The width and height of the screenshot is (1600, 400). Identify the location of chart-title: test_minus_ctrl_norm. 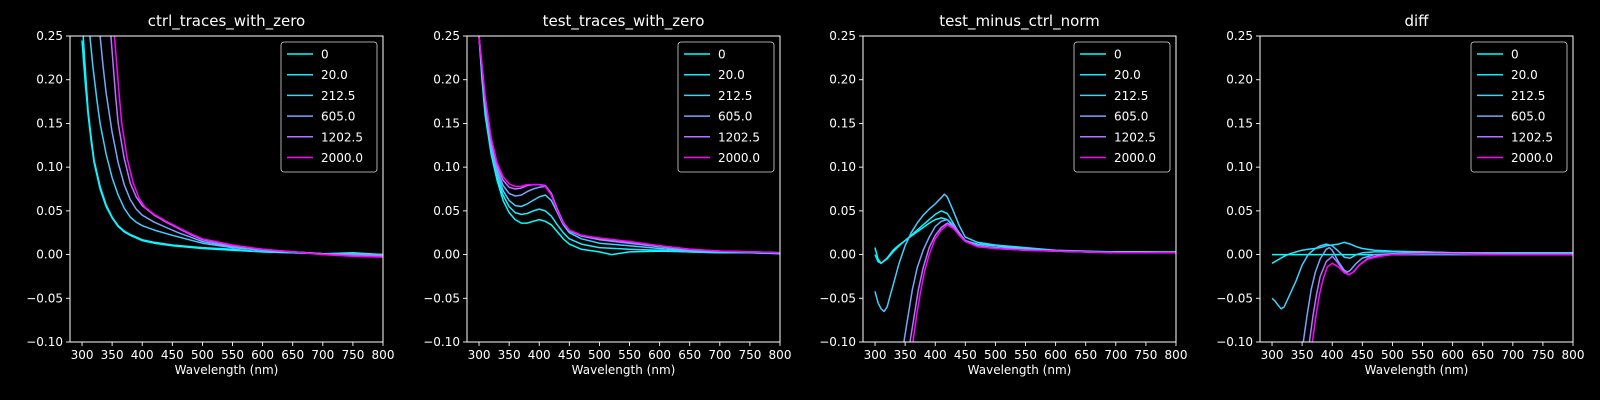
(1019, 21).